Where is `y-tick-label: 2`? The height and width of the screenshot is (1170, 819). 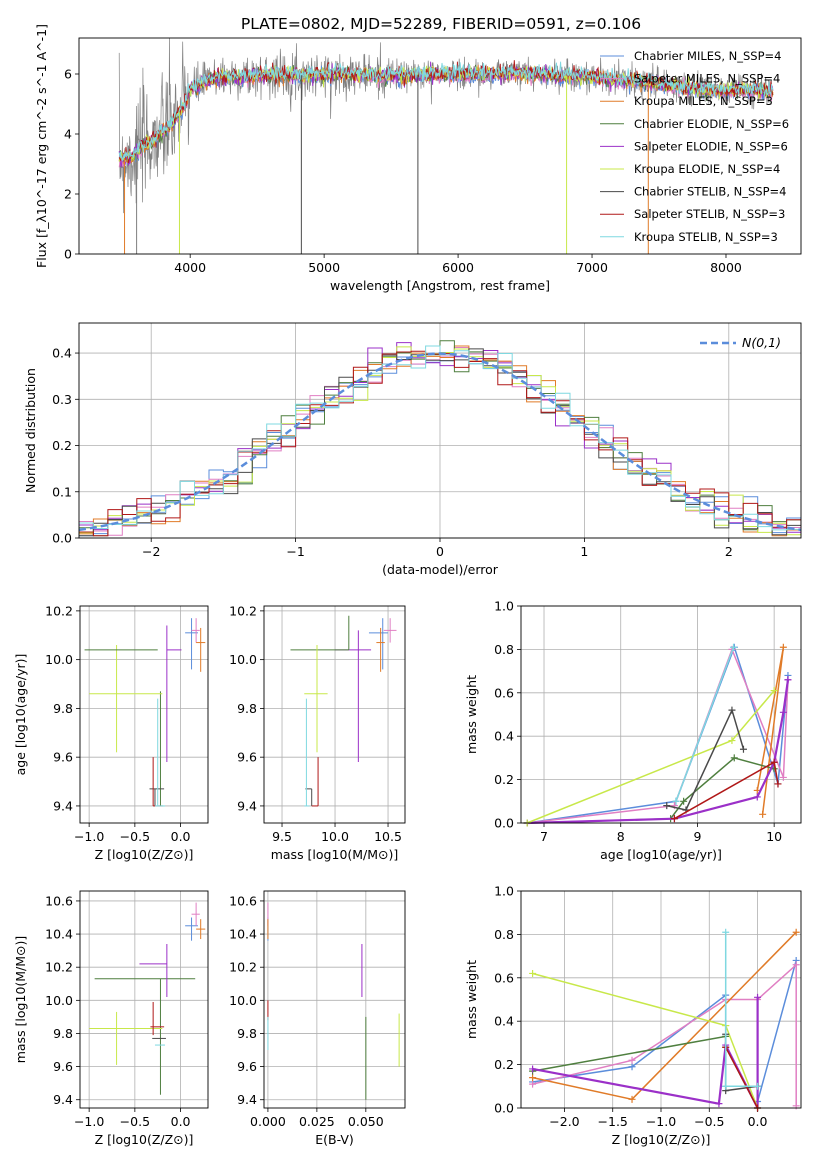 y-tick-label: 2 is located at coordinates (68, 194).